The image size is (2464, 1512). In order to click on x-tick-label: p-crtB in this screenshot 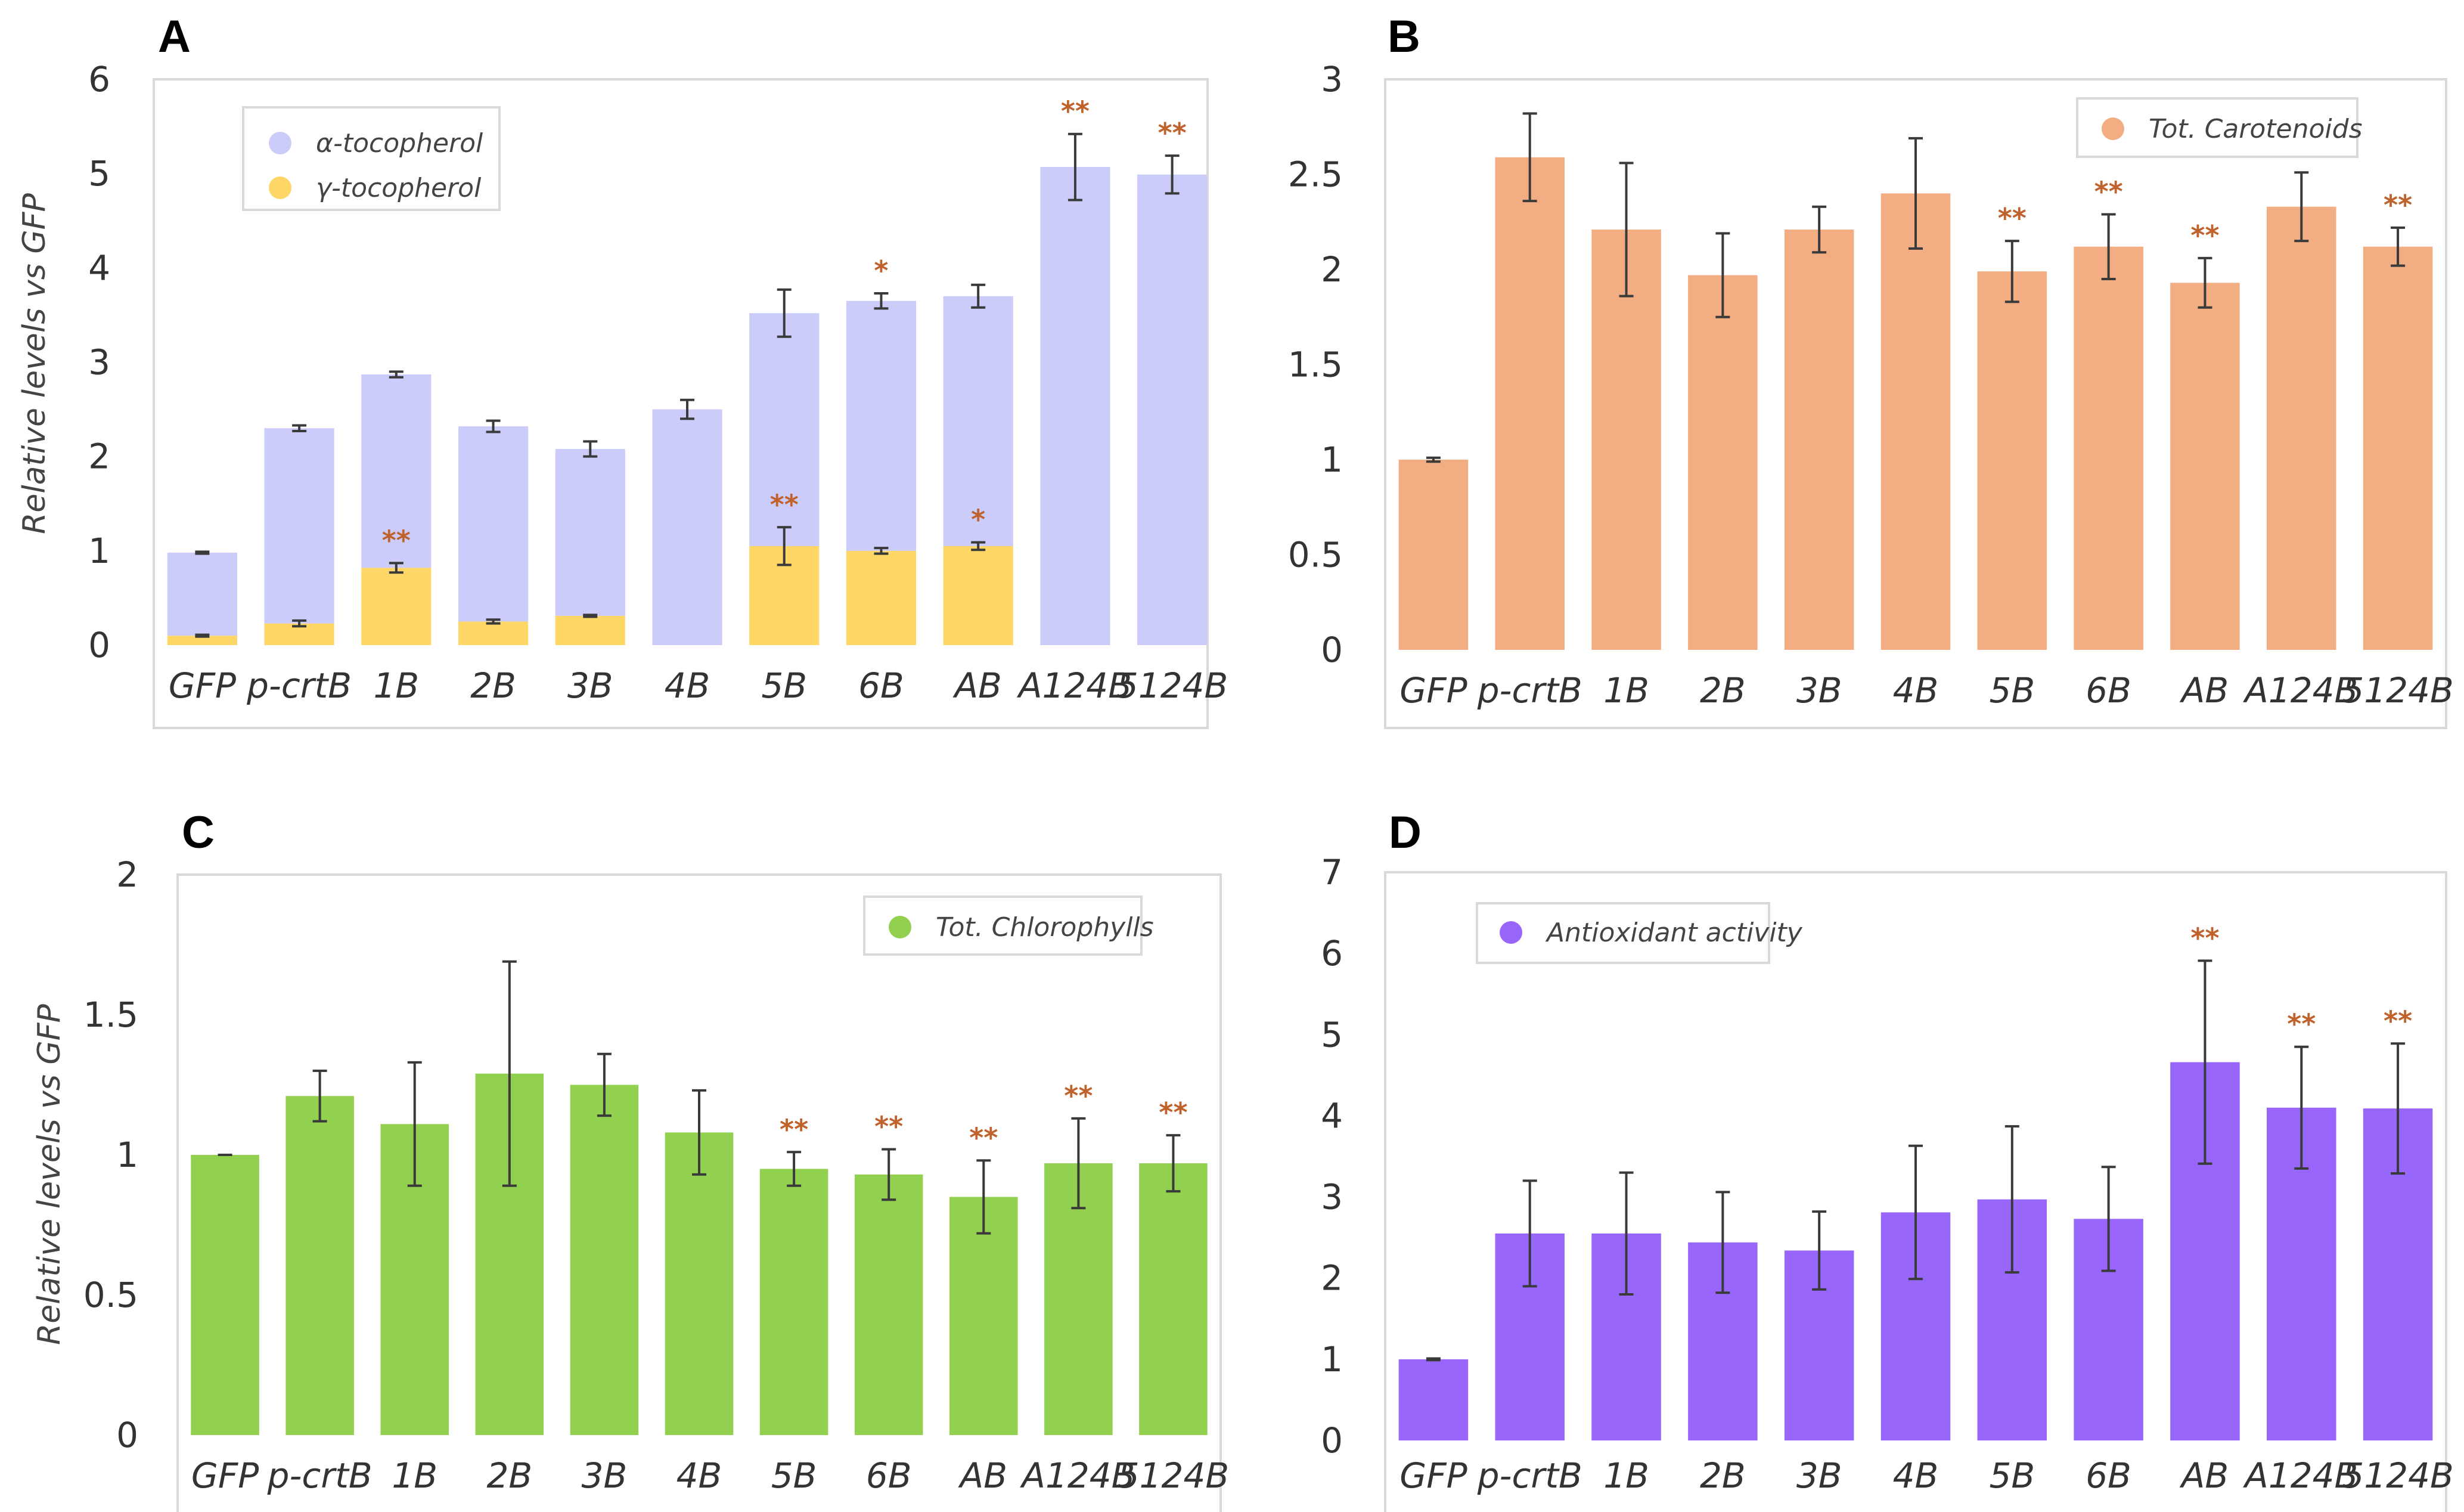, I will do `click(299, 685)`.